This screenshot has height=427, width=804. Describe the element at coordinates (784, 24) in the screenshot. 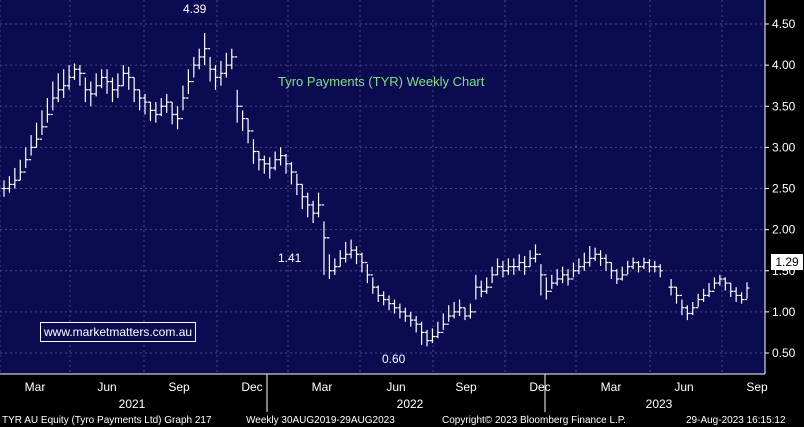

I see `y-tick-label: 4.50` at that location.